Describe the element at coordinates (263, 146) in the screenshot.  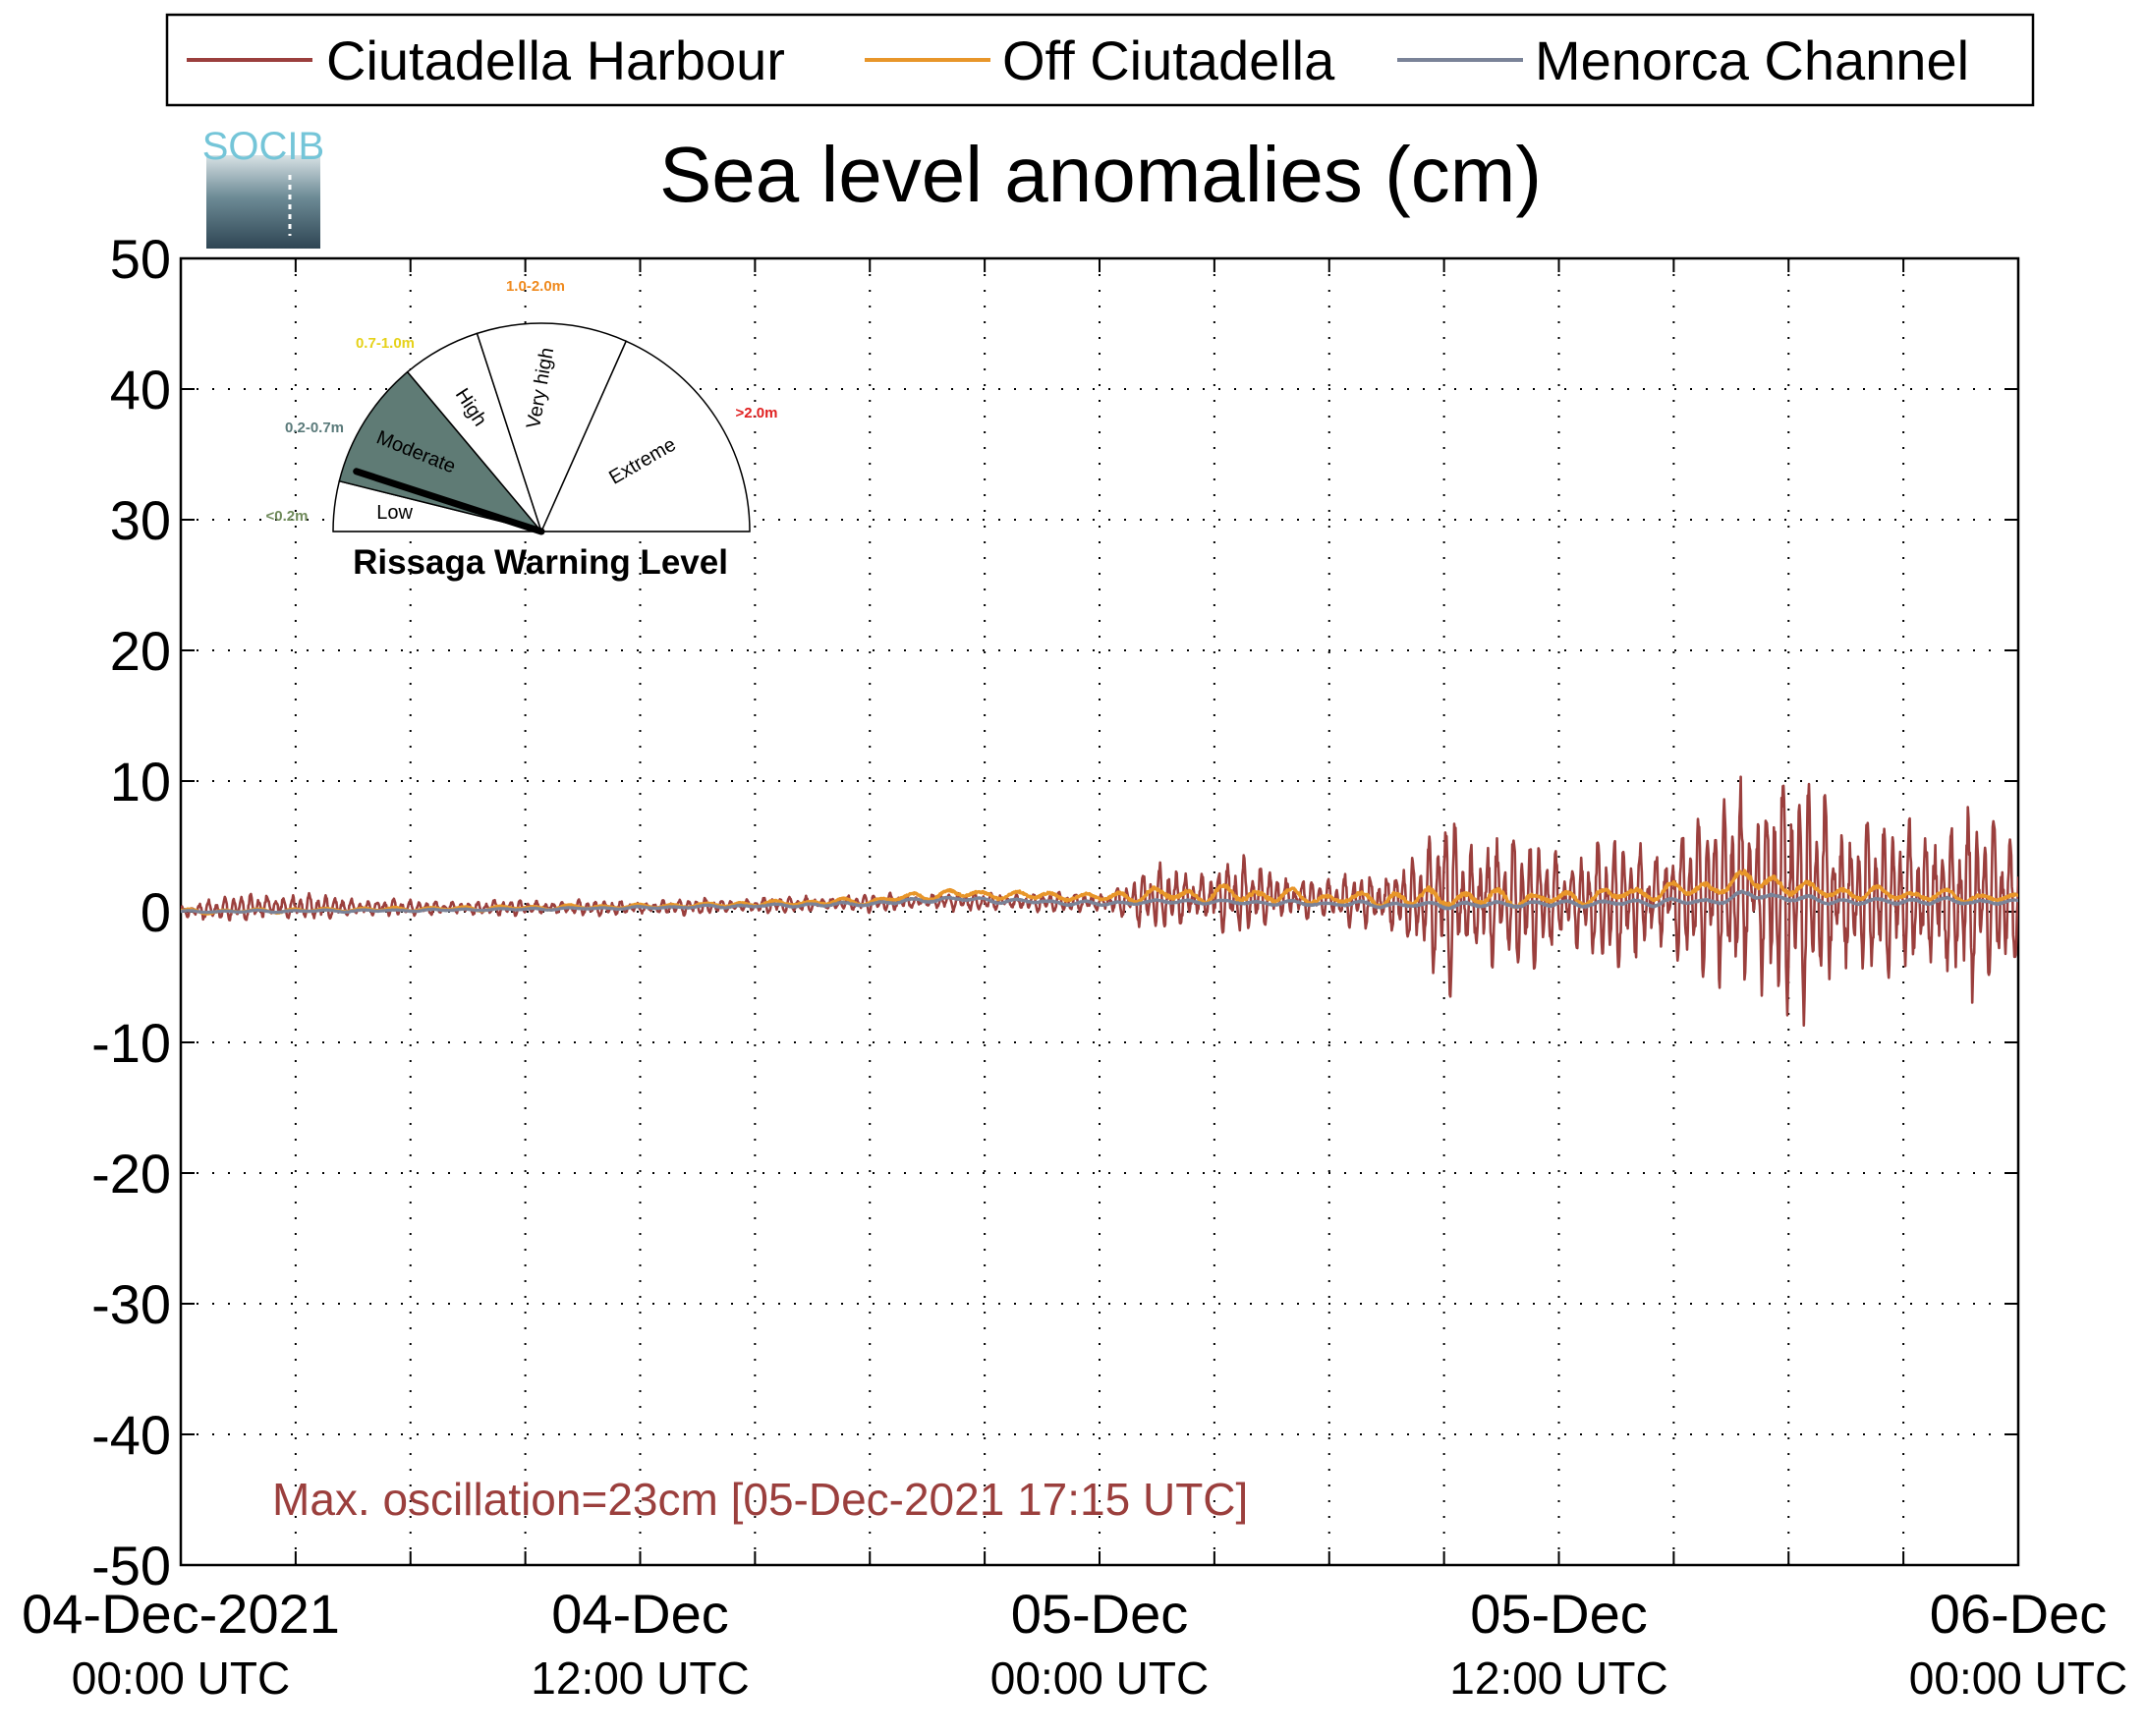
I see `logo-text: SOCIB` at that location.